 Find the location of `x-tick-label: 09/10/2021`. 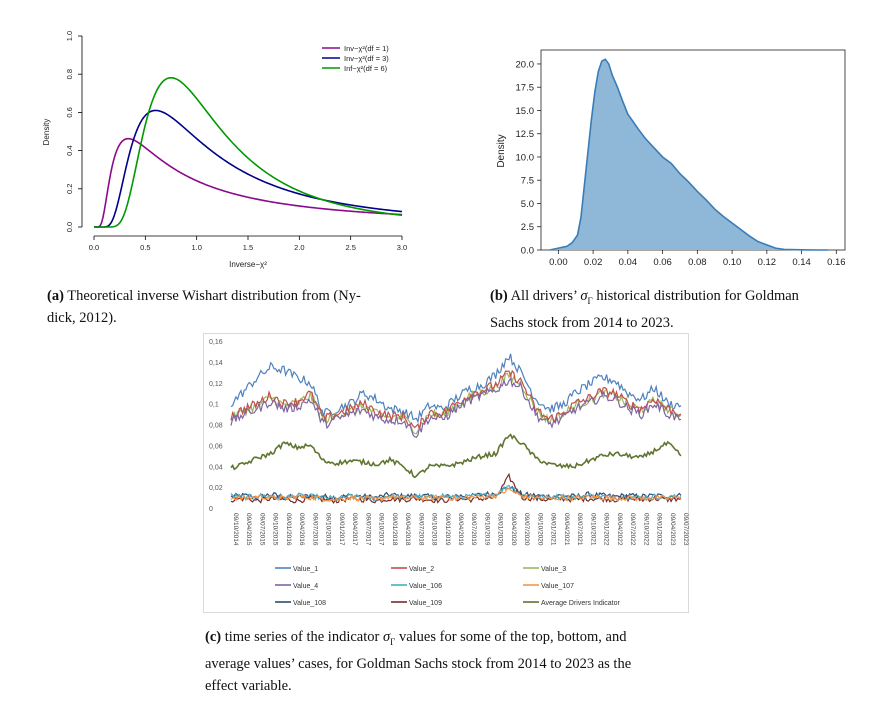

x-tick-label: 09/10/2021 is located at coordinates (592, 529).